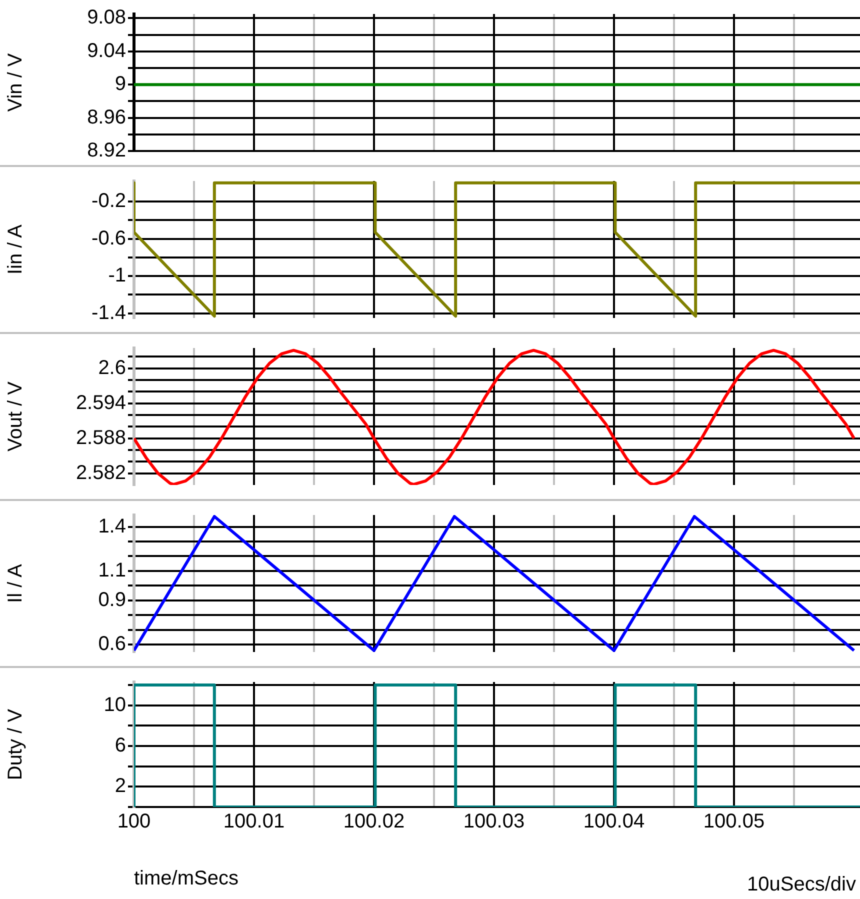 The image size is (860, 899). I want to click on y-tick-label: -1.4, so click(109, 313).